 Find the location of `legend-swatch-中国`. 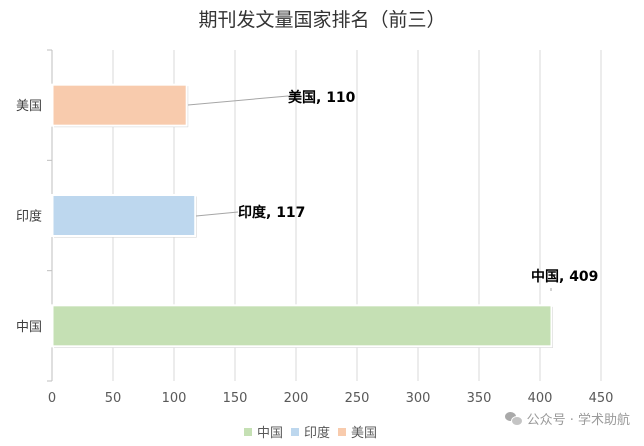

legend-swatch-中国 is located at coordinates (248, 432).